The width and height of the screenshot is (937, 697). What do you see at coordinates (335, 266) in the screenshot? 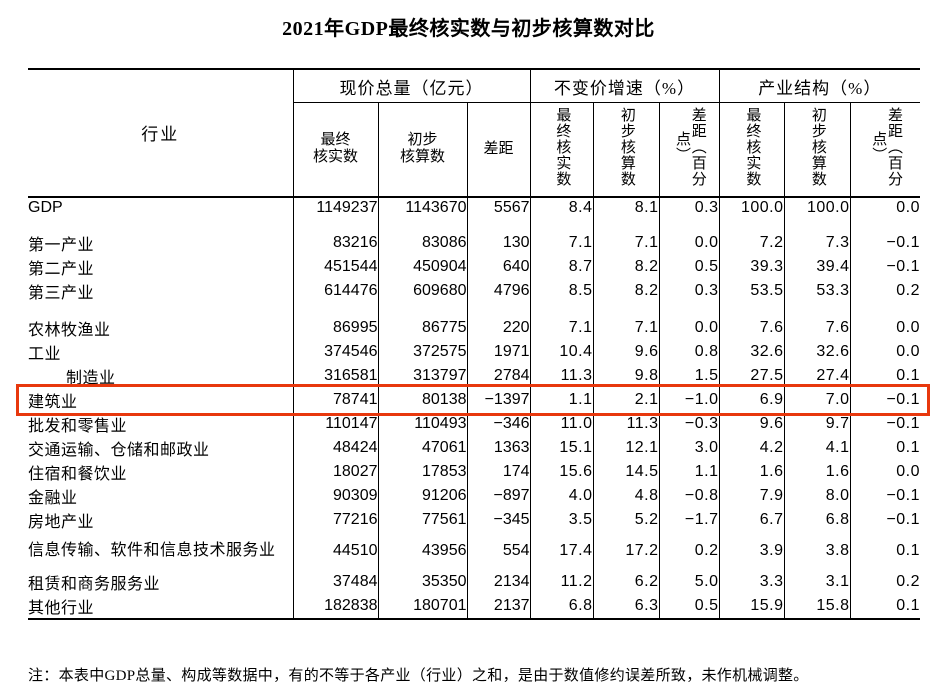
I see `row-cell: 451544` at bounding box center [335, 266].